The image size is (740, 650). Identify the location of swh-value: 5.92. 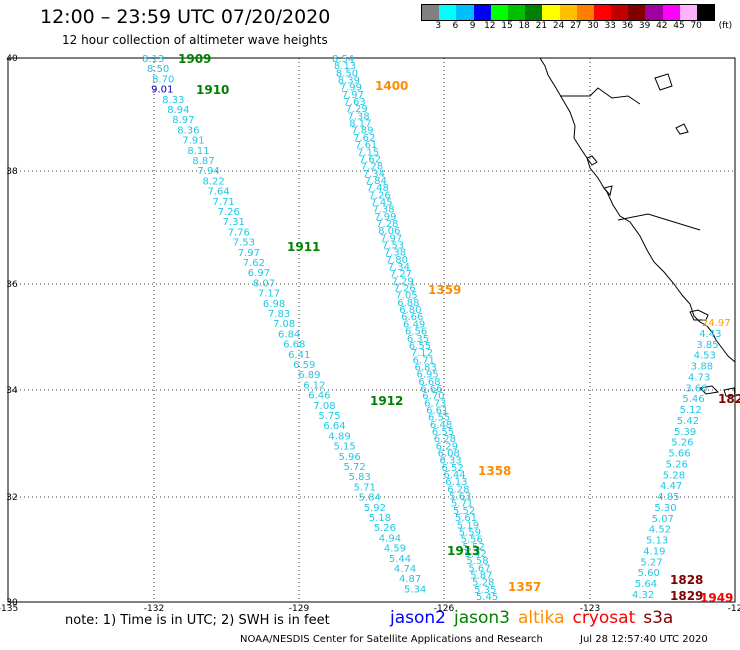
(375, 508).